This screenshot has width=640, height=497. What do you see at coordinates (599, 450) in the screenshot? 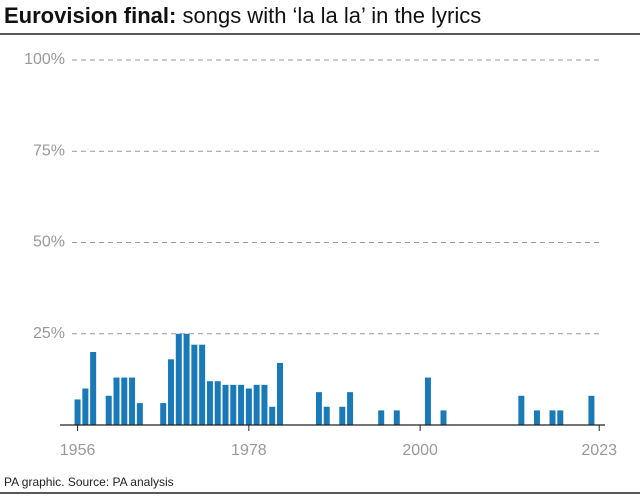
I see `x-tick-label: 2023` at bounding box center [599, 450].